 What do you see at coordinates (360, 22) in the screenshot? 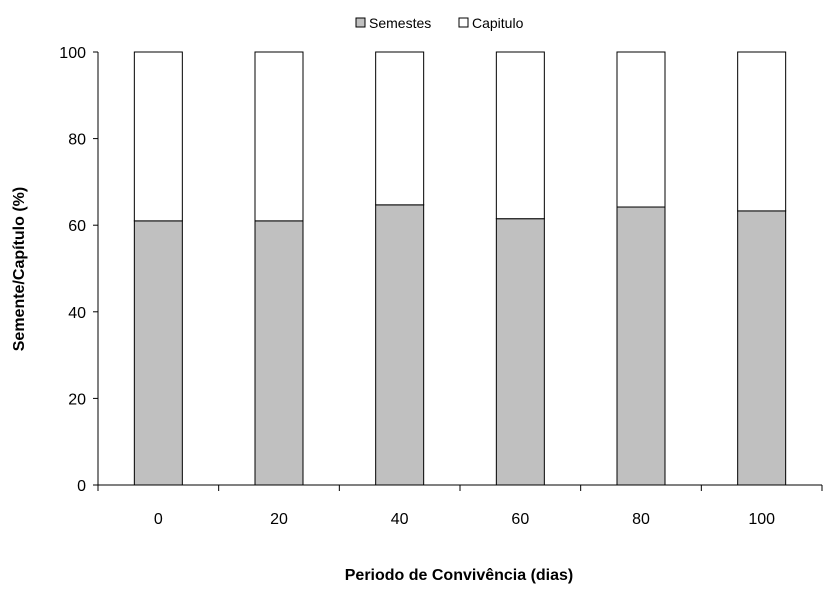
I see `legend-swatch-semestes` at bounding box center [360, 22].